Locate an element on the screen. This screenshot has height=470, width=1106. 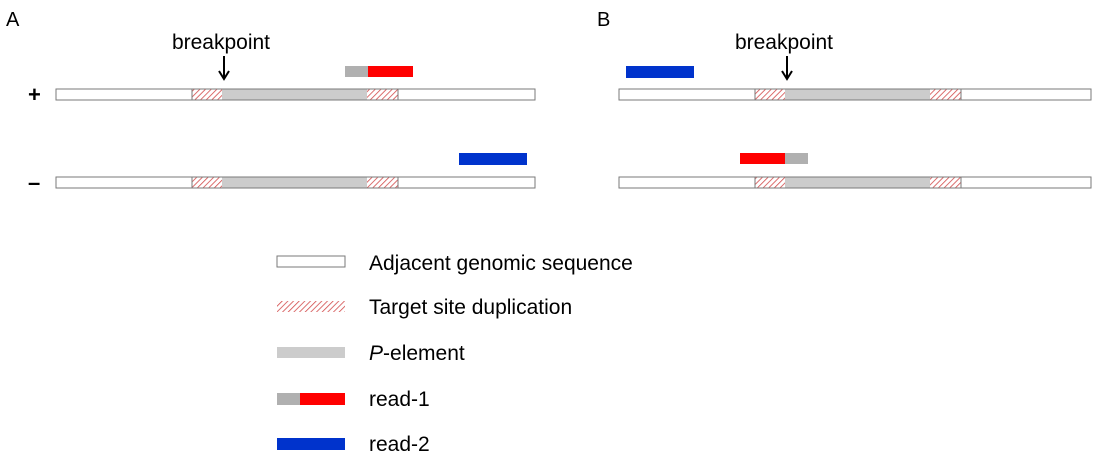
legend-item-p-element: P-element is located at coordinates (371, 353).